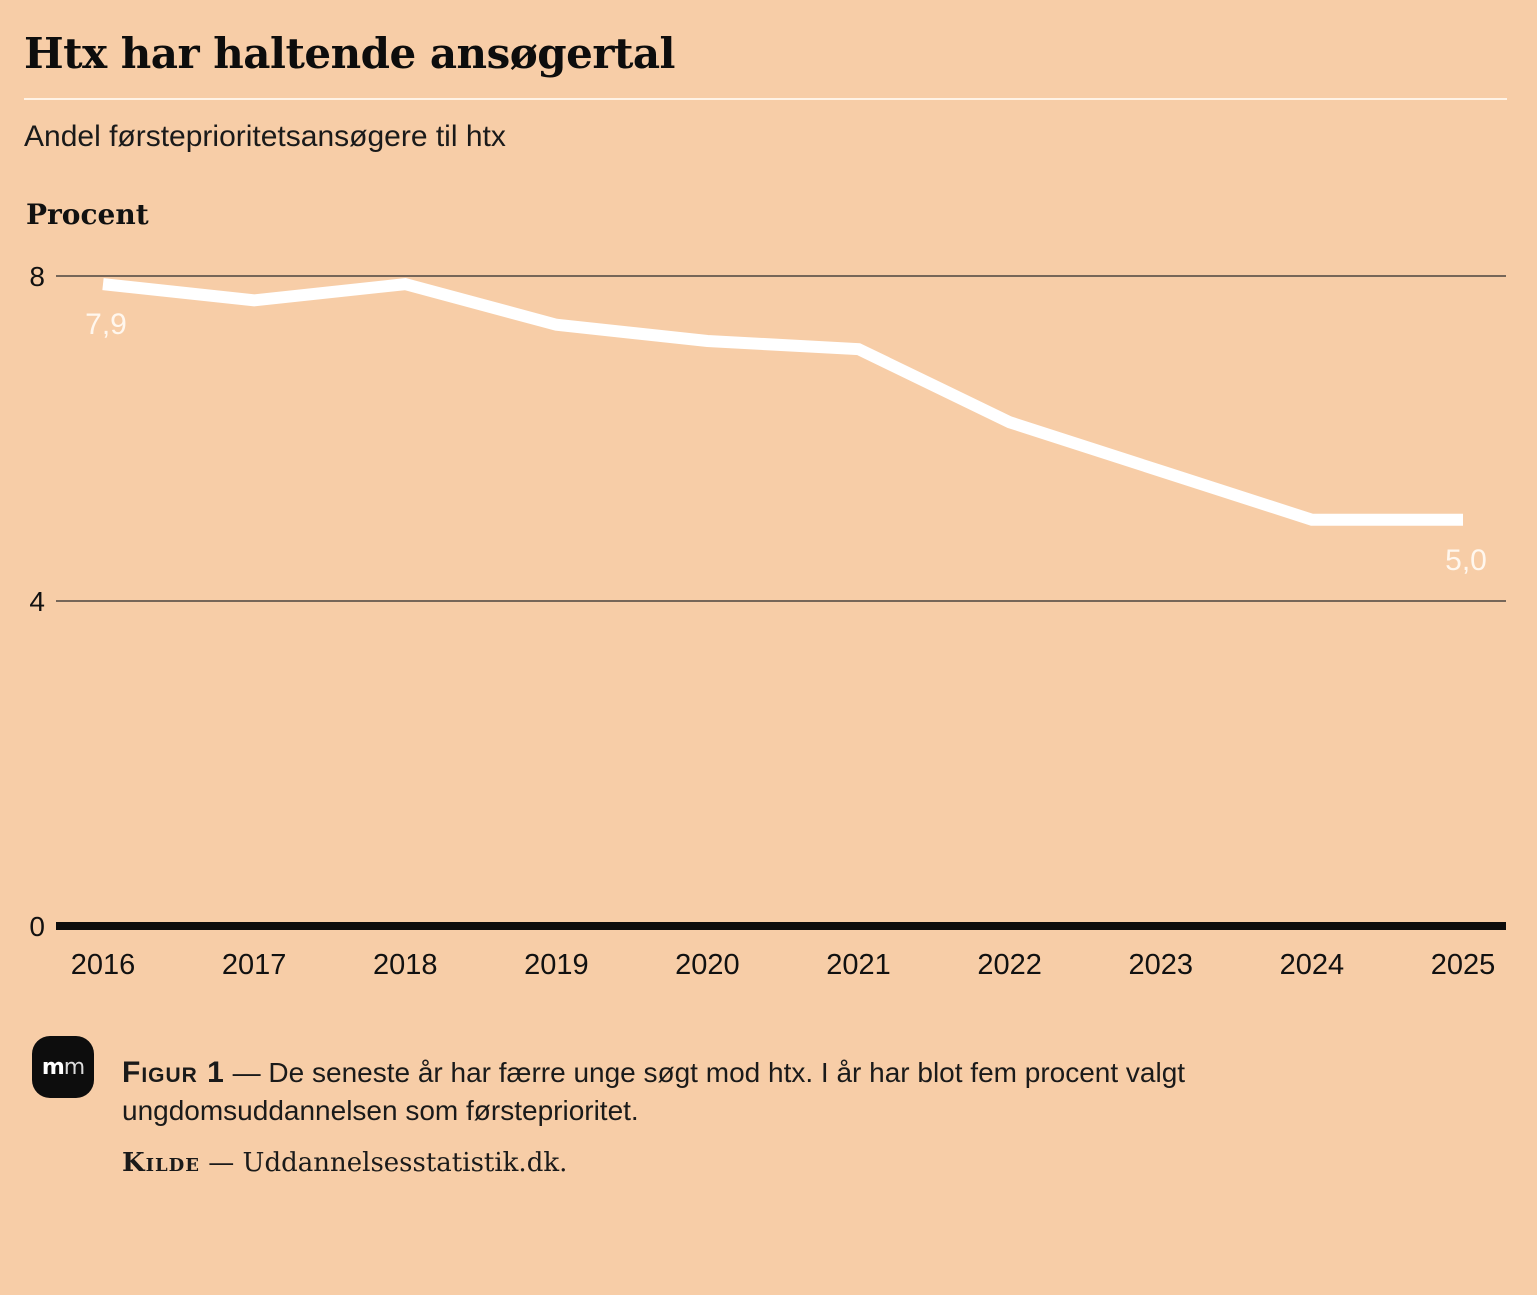 The image size is (1537, 1295). What do you see at coordinates (1312, 965) in the screenshot?
I see `x-tick-label: 2024` at bounding box center [1312, 965].